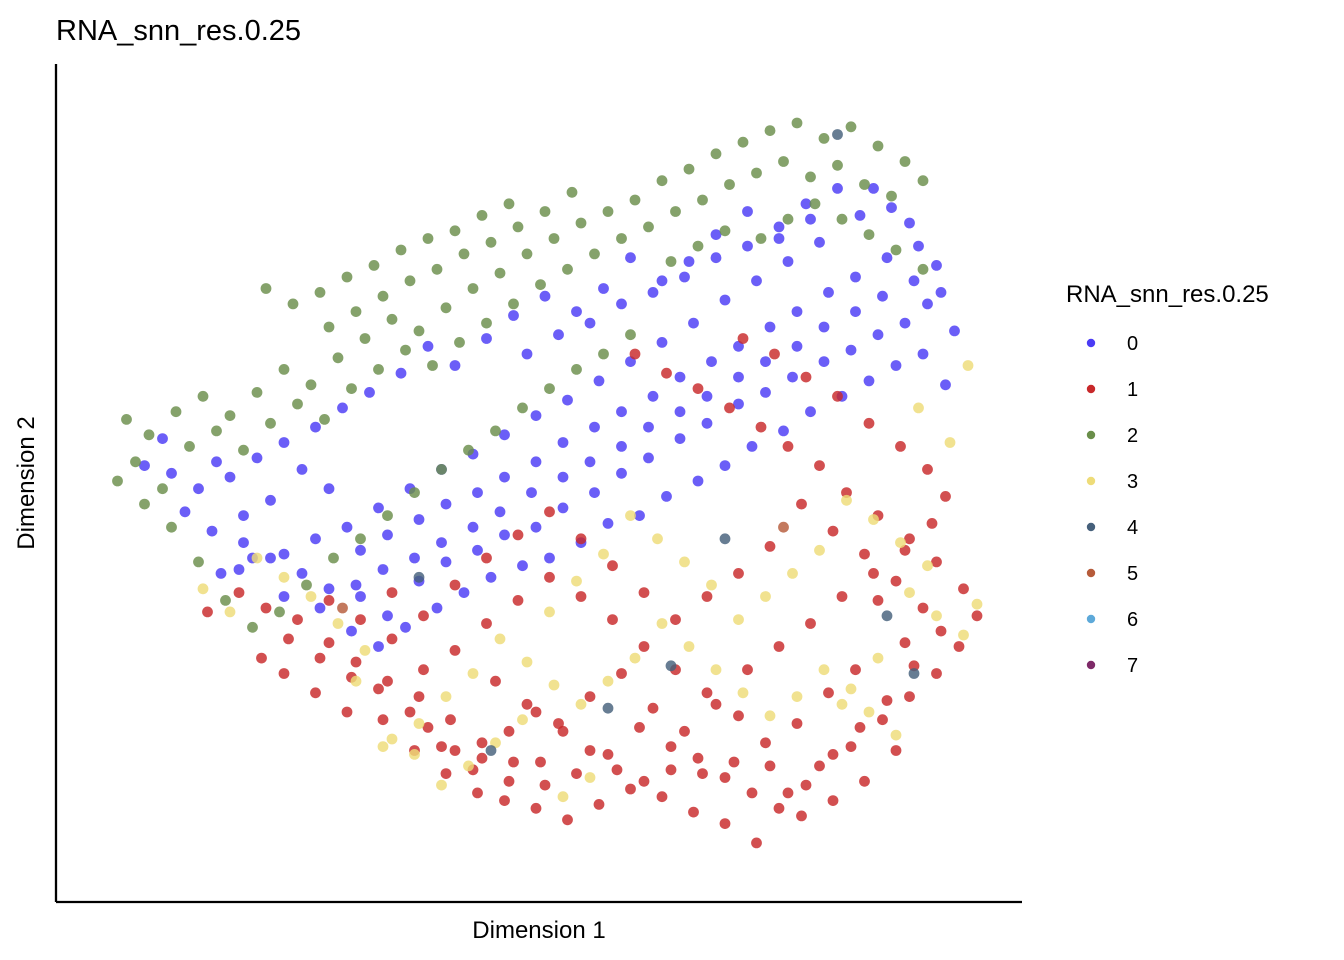  What do you see at coordinates (1112, 390) in the screenshot?
I see `legend-item-1: 1` at bounding box center [1112, 390].